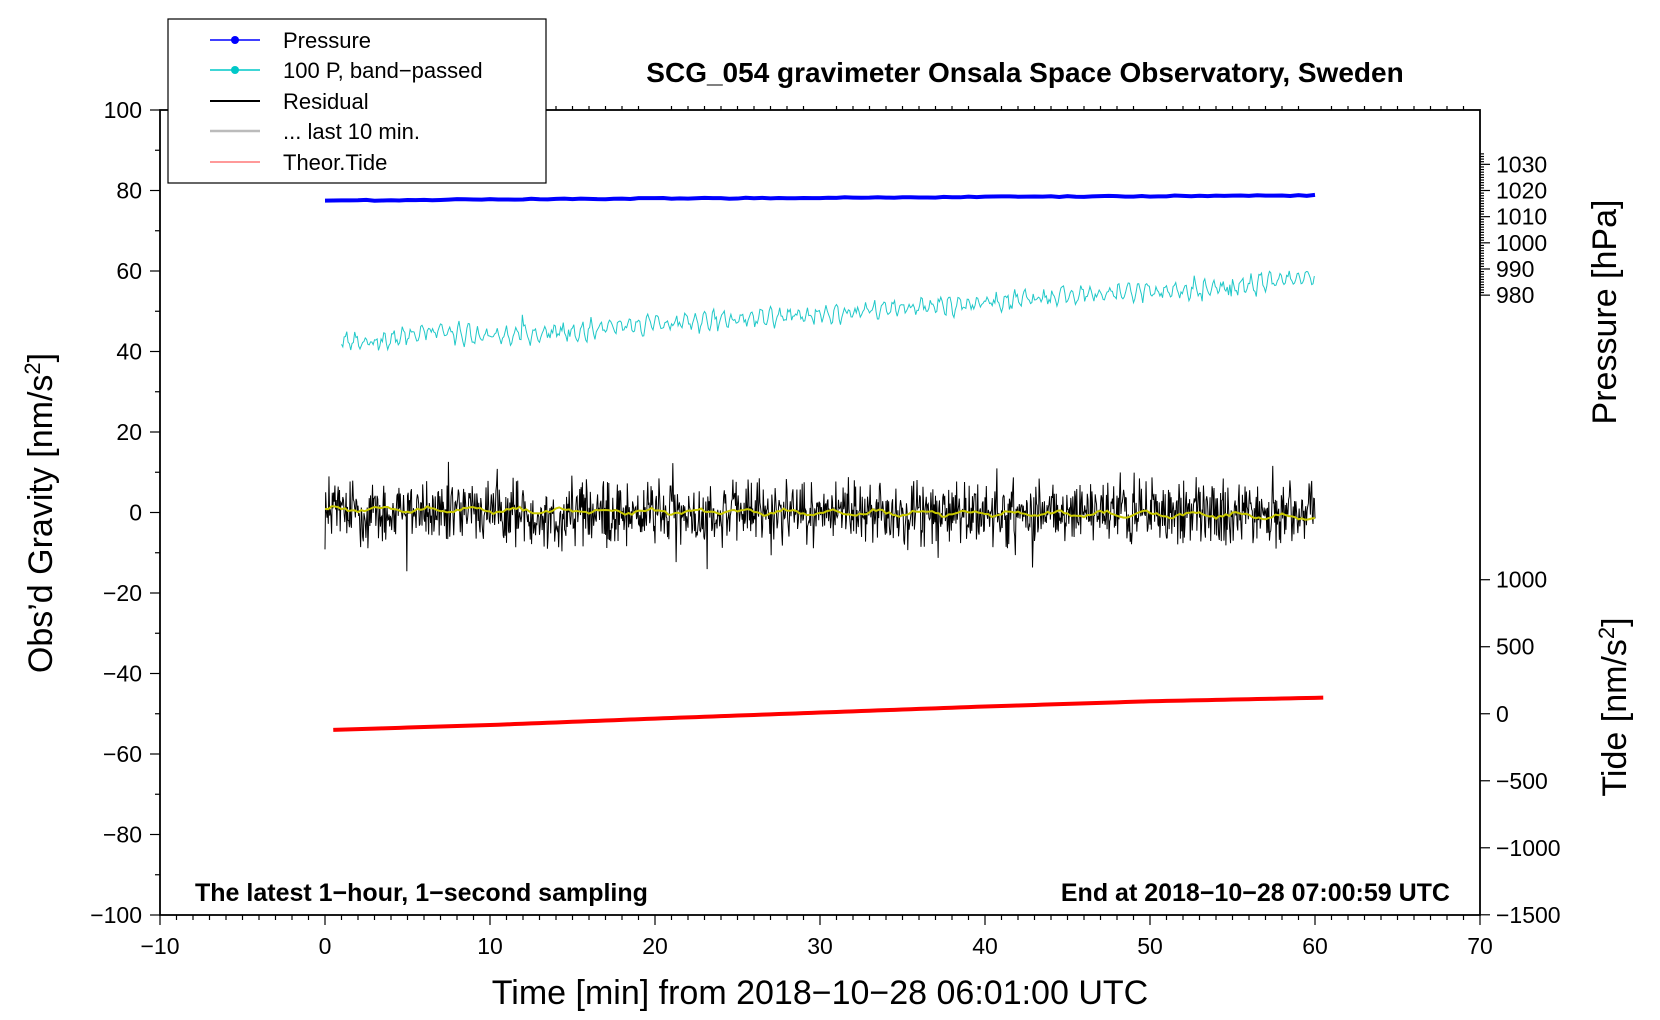 The width and height of the screenshot is (1660, 1020). What do you see at coordinates (235, 40) in the screenshot?
I see `legend-pressure-marker` at bounding box center [235, 40].